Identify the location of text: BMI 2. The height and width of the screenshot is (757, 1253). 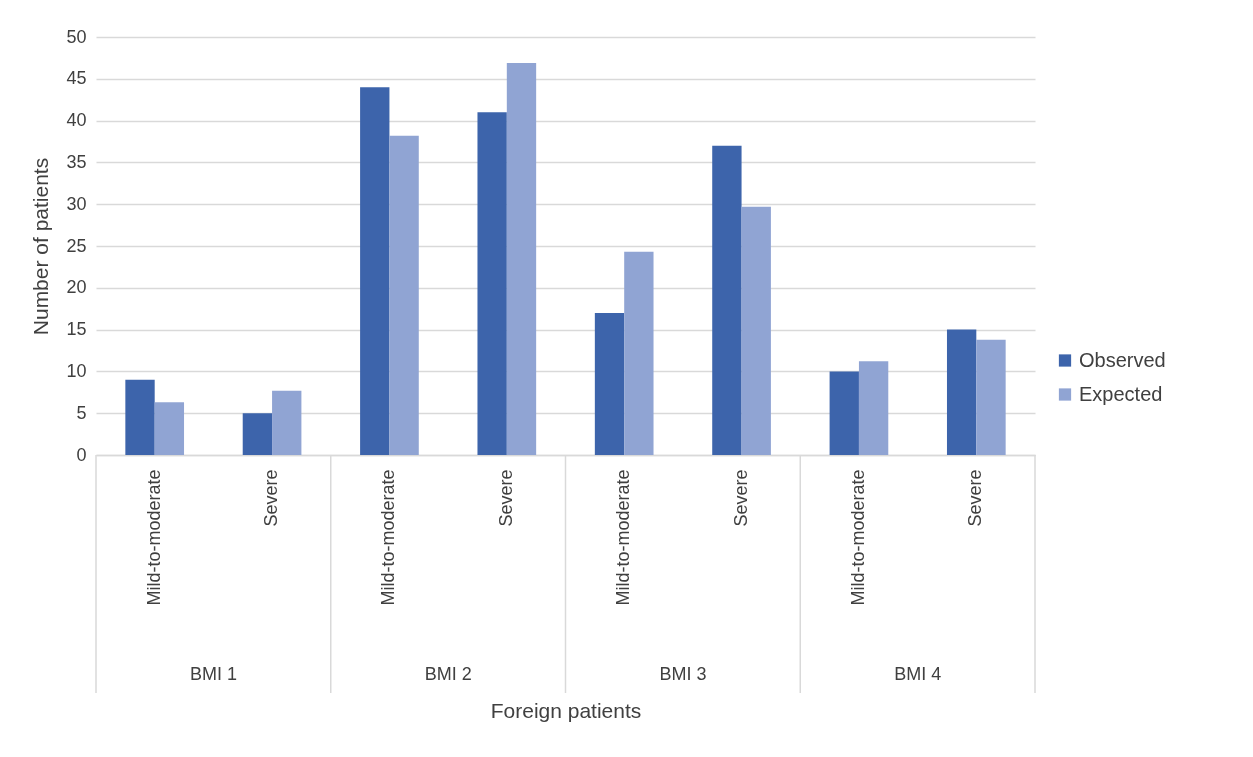
(448, 674).